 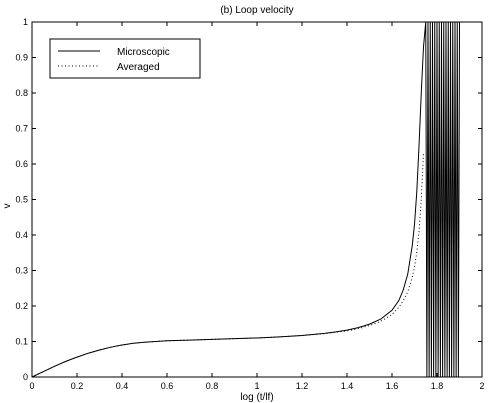 What do you see at coordinates (21, 200) in the screenshot?
I see `y-tick-label: 0.5` at bounding box center [21, 200].